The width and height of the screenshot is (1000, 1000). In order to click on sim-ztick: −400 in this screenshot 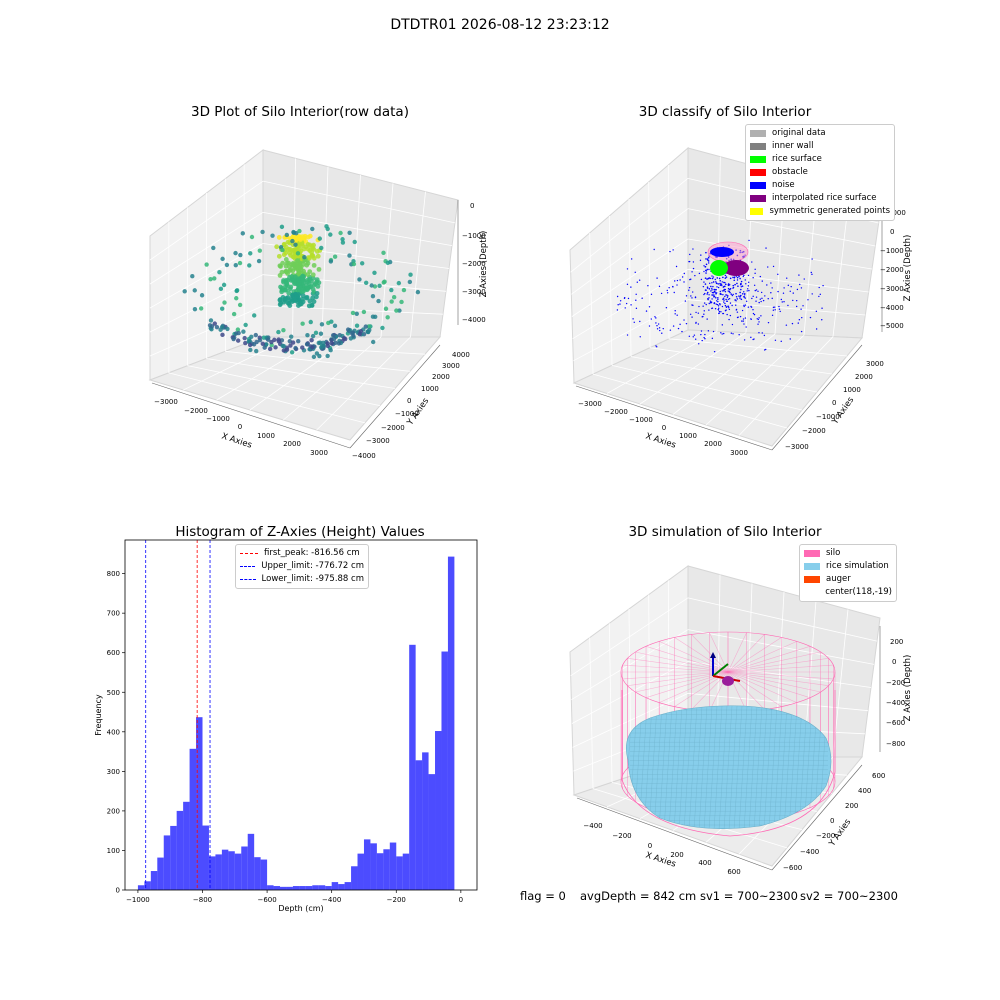, I will do `click(895, 703)`.